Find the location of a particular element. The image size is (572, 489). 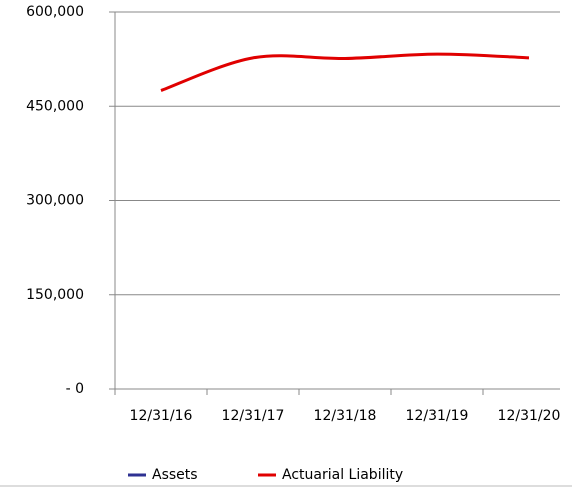

y-tick-label: 300,000 is located at coordinates (55, 201).